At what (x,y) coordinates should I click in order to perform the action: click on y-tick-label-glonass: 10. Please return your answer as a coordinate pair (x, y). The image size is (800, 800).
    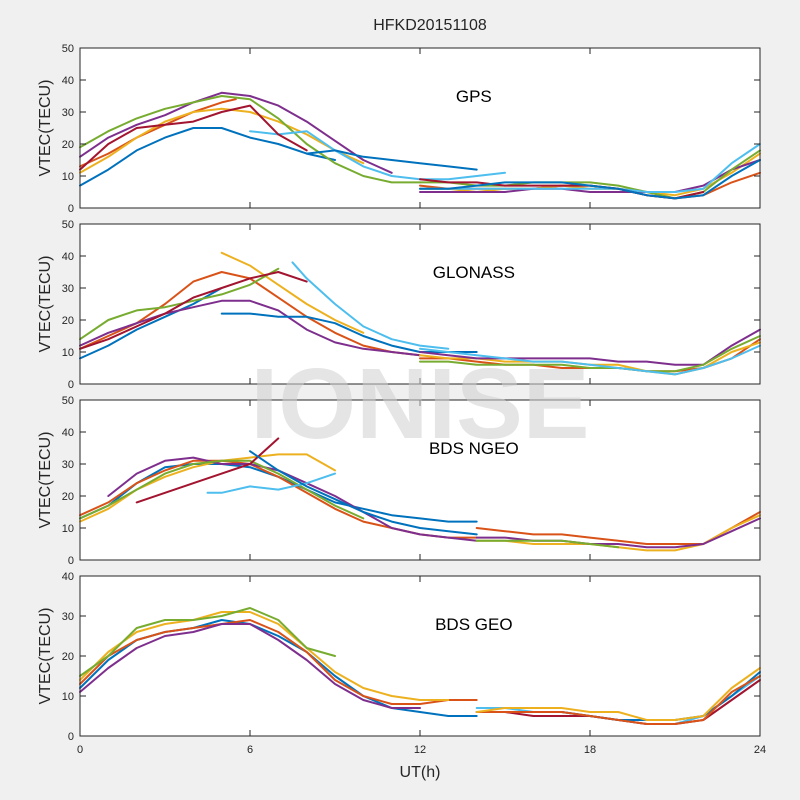
    Looking at the image, I should click on (68, 353).